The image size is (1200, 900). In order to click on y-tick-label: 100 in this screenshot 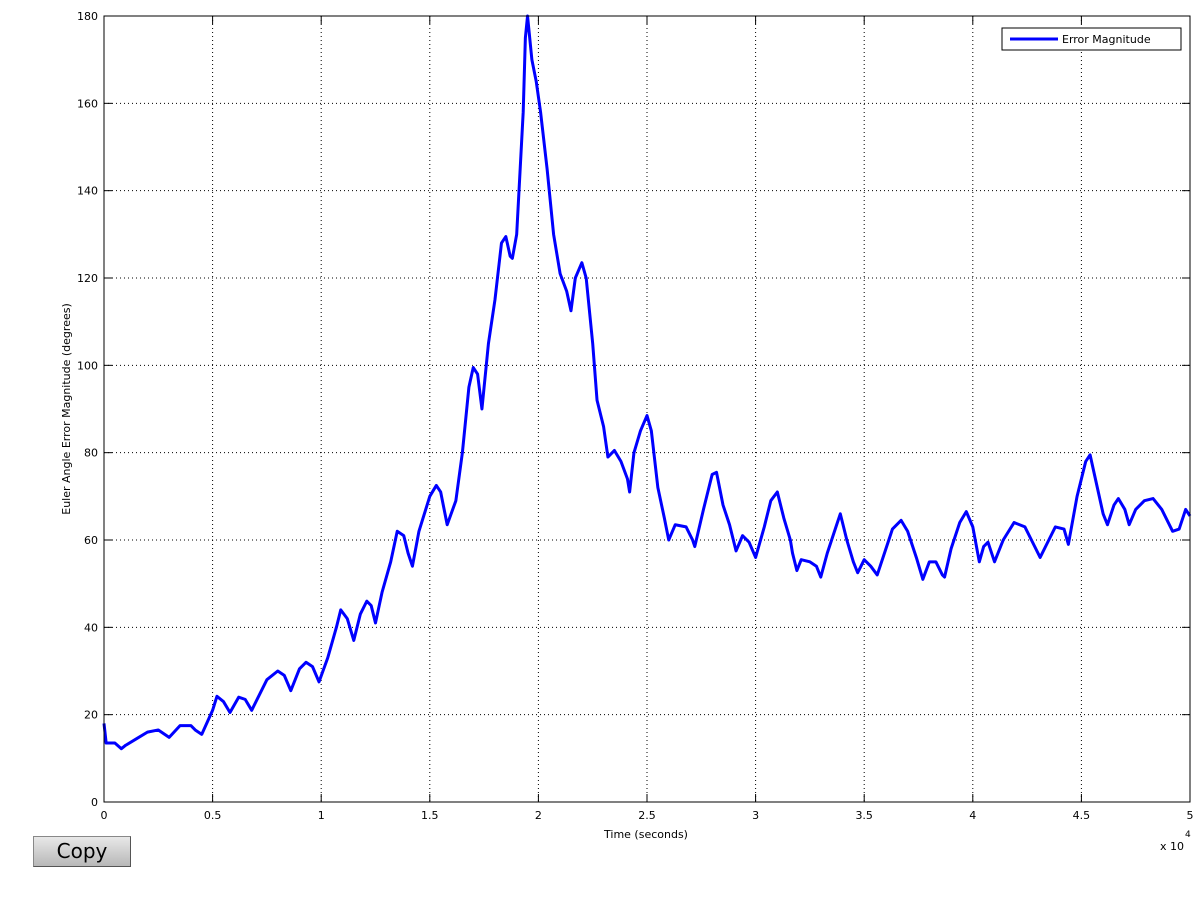, I will do `click(87, 365)`.